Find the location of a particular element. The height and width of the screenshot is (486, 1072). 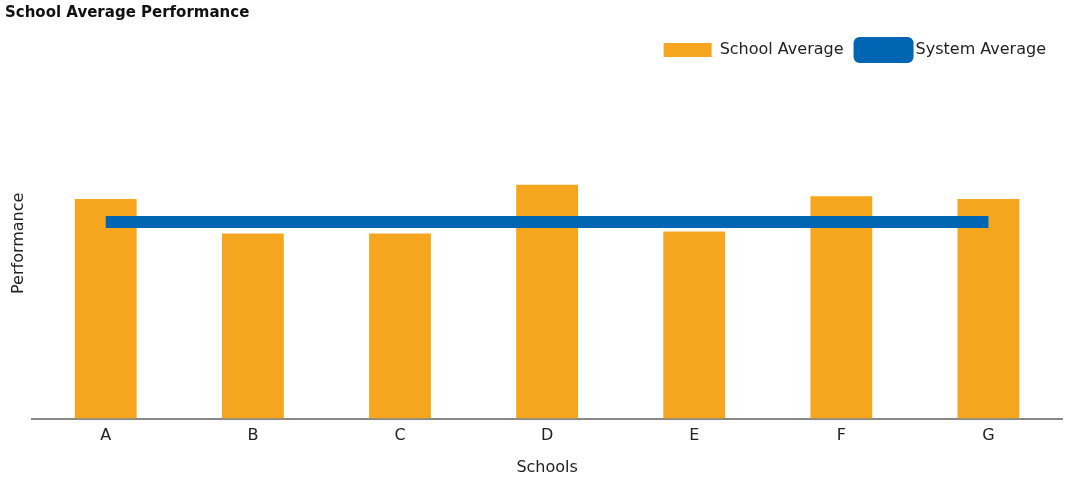

legend-label: School Average is located at coordinates (781, 49).